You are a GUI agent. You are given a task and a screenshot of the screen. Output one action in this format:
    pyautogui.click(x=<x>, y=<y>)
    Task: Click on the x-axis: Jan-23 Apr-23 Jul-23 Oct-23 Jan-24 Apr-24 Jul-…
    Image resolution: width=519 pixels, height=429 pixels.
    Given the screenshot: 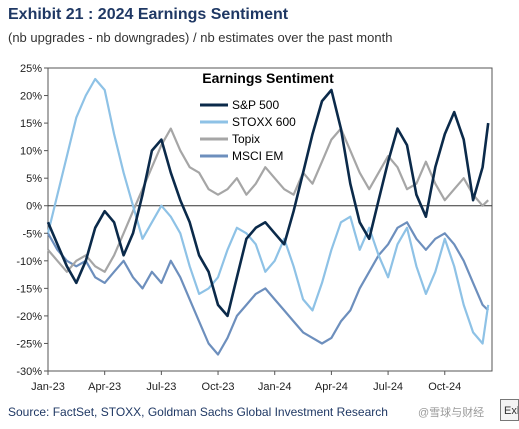 What is the action you would take?
    pyautogui.click(x=246, y=382)
    